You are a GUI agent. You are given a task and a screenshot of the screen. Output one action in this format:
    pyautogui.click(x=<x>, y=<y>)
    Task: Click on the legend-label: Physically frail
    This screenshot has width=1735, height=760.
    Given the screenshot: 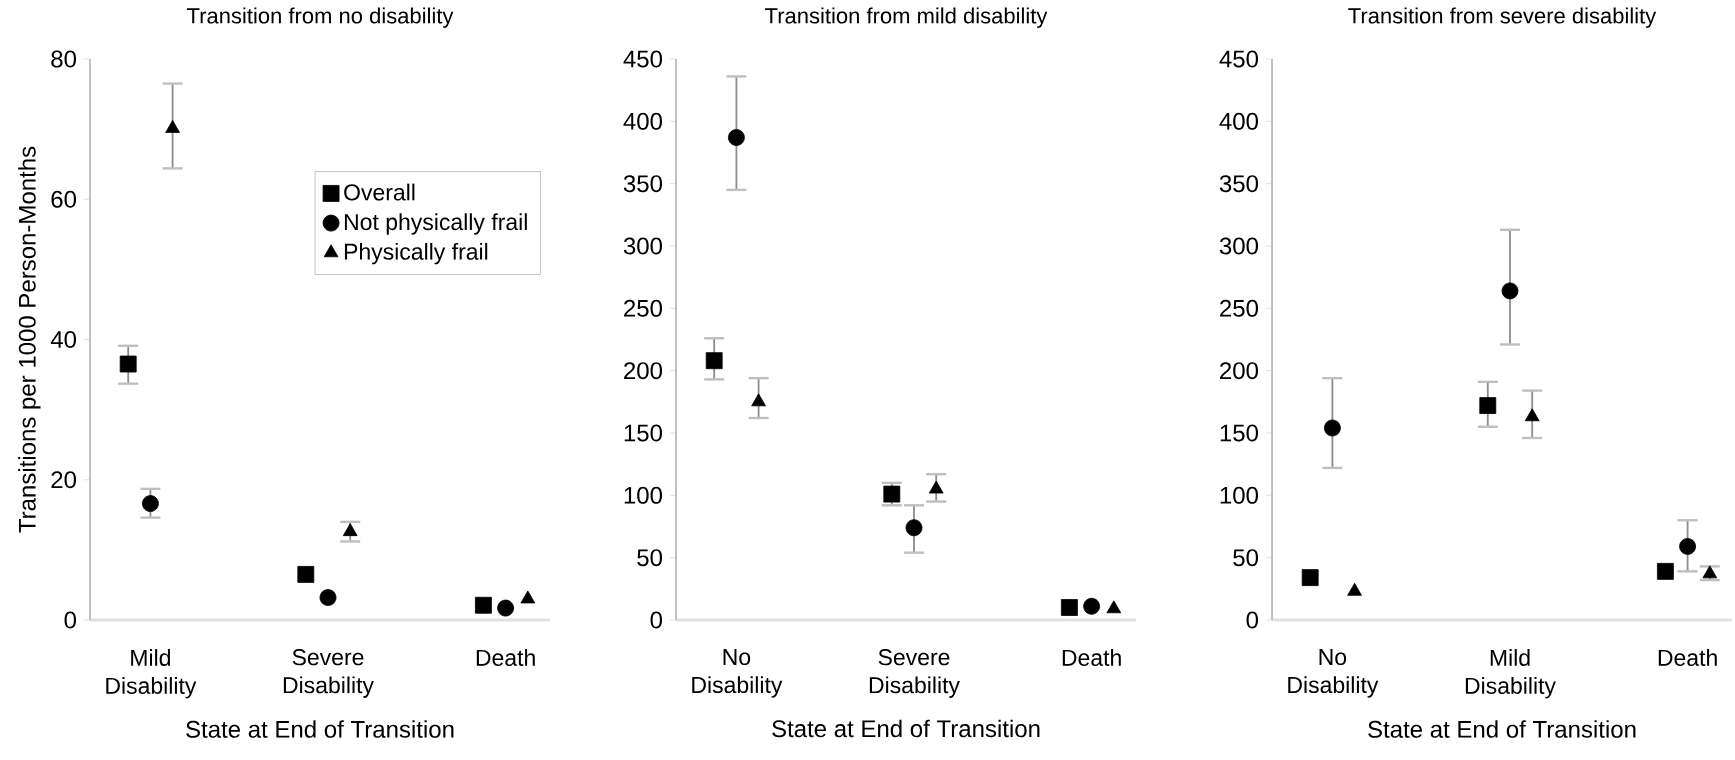 What is the action you would take?
    pyautogui.click(x=416, y=253)
    